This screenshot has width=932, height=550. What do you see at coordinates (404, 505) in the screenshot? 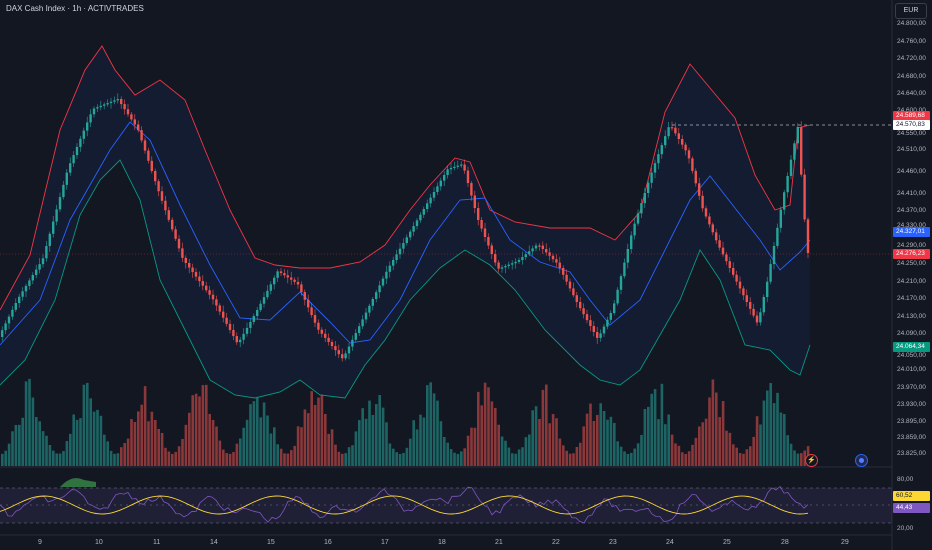
I see `rsi-ma-line` at bounding box center [404, 505].